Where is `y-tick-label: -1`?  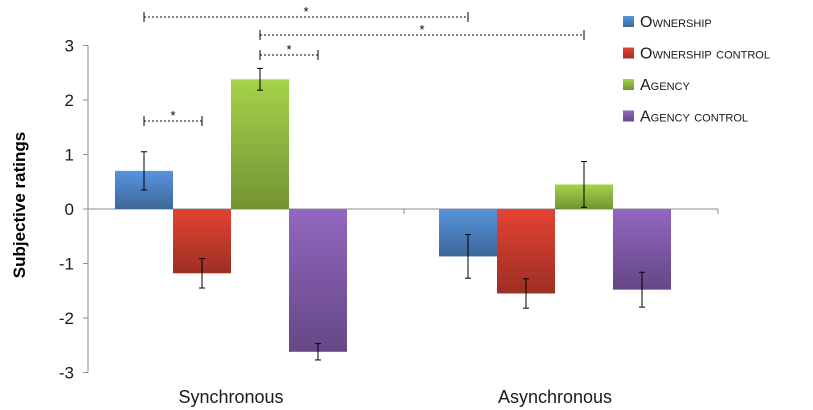 y-tick-label: -1 is located at coordinates (66, 264).